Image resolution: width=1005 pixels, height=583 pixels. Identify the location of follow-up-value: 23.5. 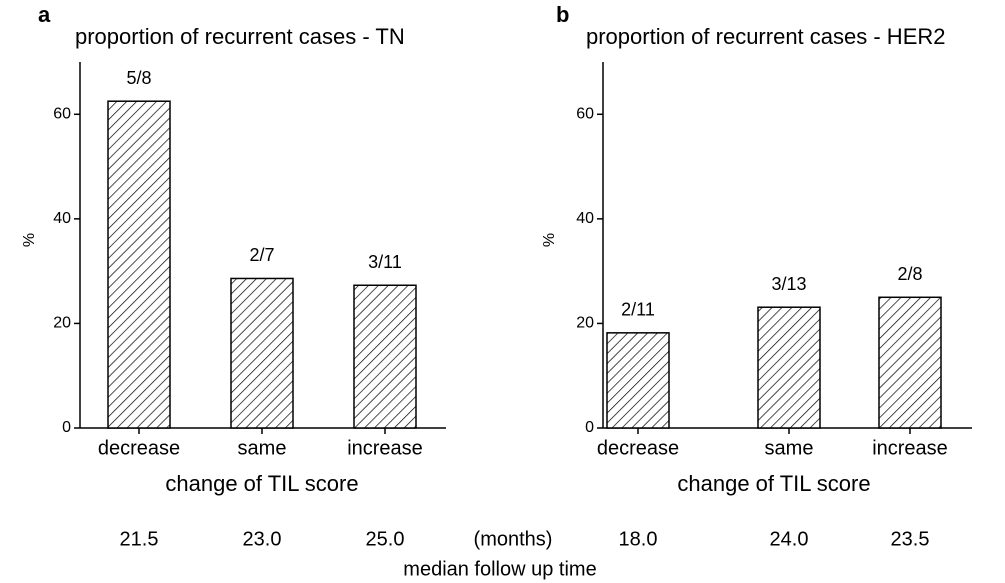
(910, 539).